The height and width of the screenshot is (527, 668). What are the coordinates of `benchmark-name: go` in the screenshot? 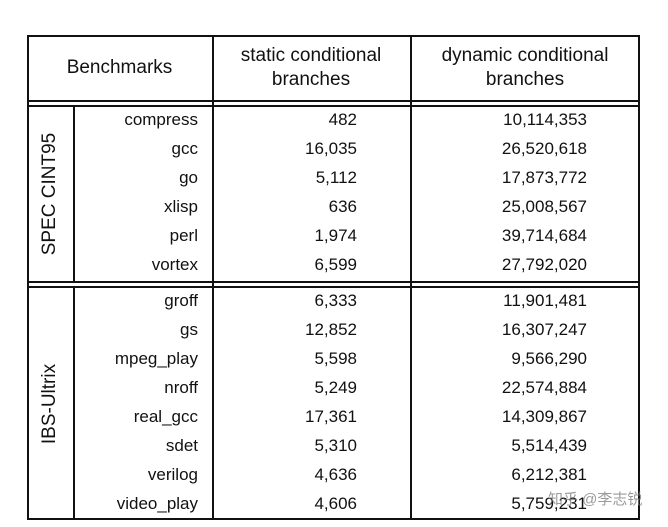 It's located at (188, 177).